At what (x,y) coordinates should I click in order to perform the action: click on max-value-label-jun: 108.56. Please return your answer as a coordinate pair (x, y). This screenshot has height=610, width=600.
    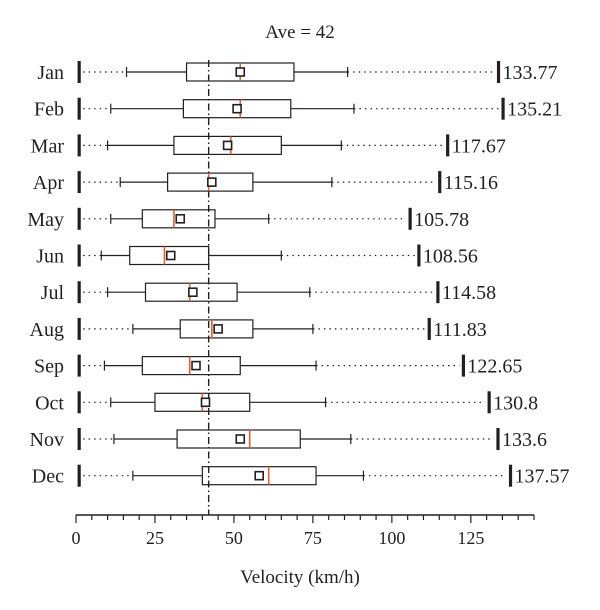
    Looking at the image, I should click on (450, 257).